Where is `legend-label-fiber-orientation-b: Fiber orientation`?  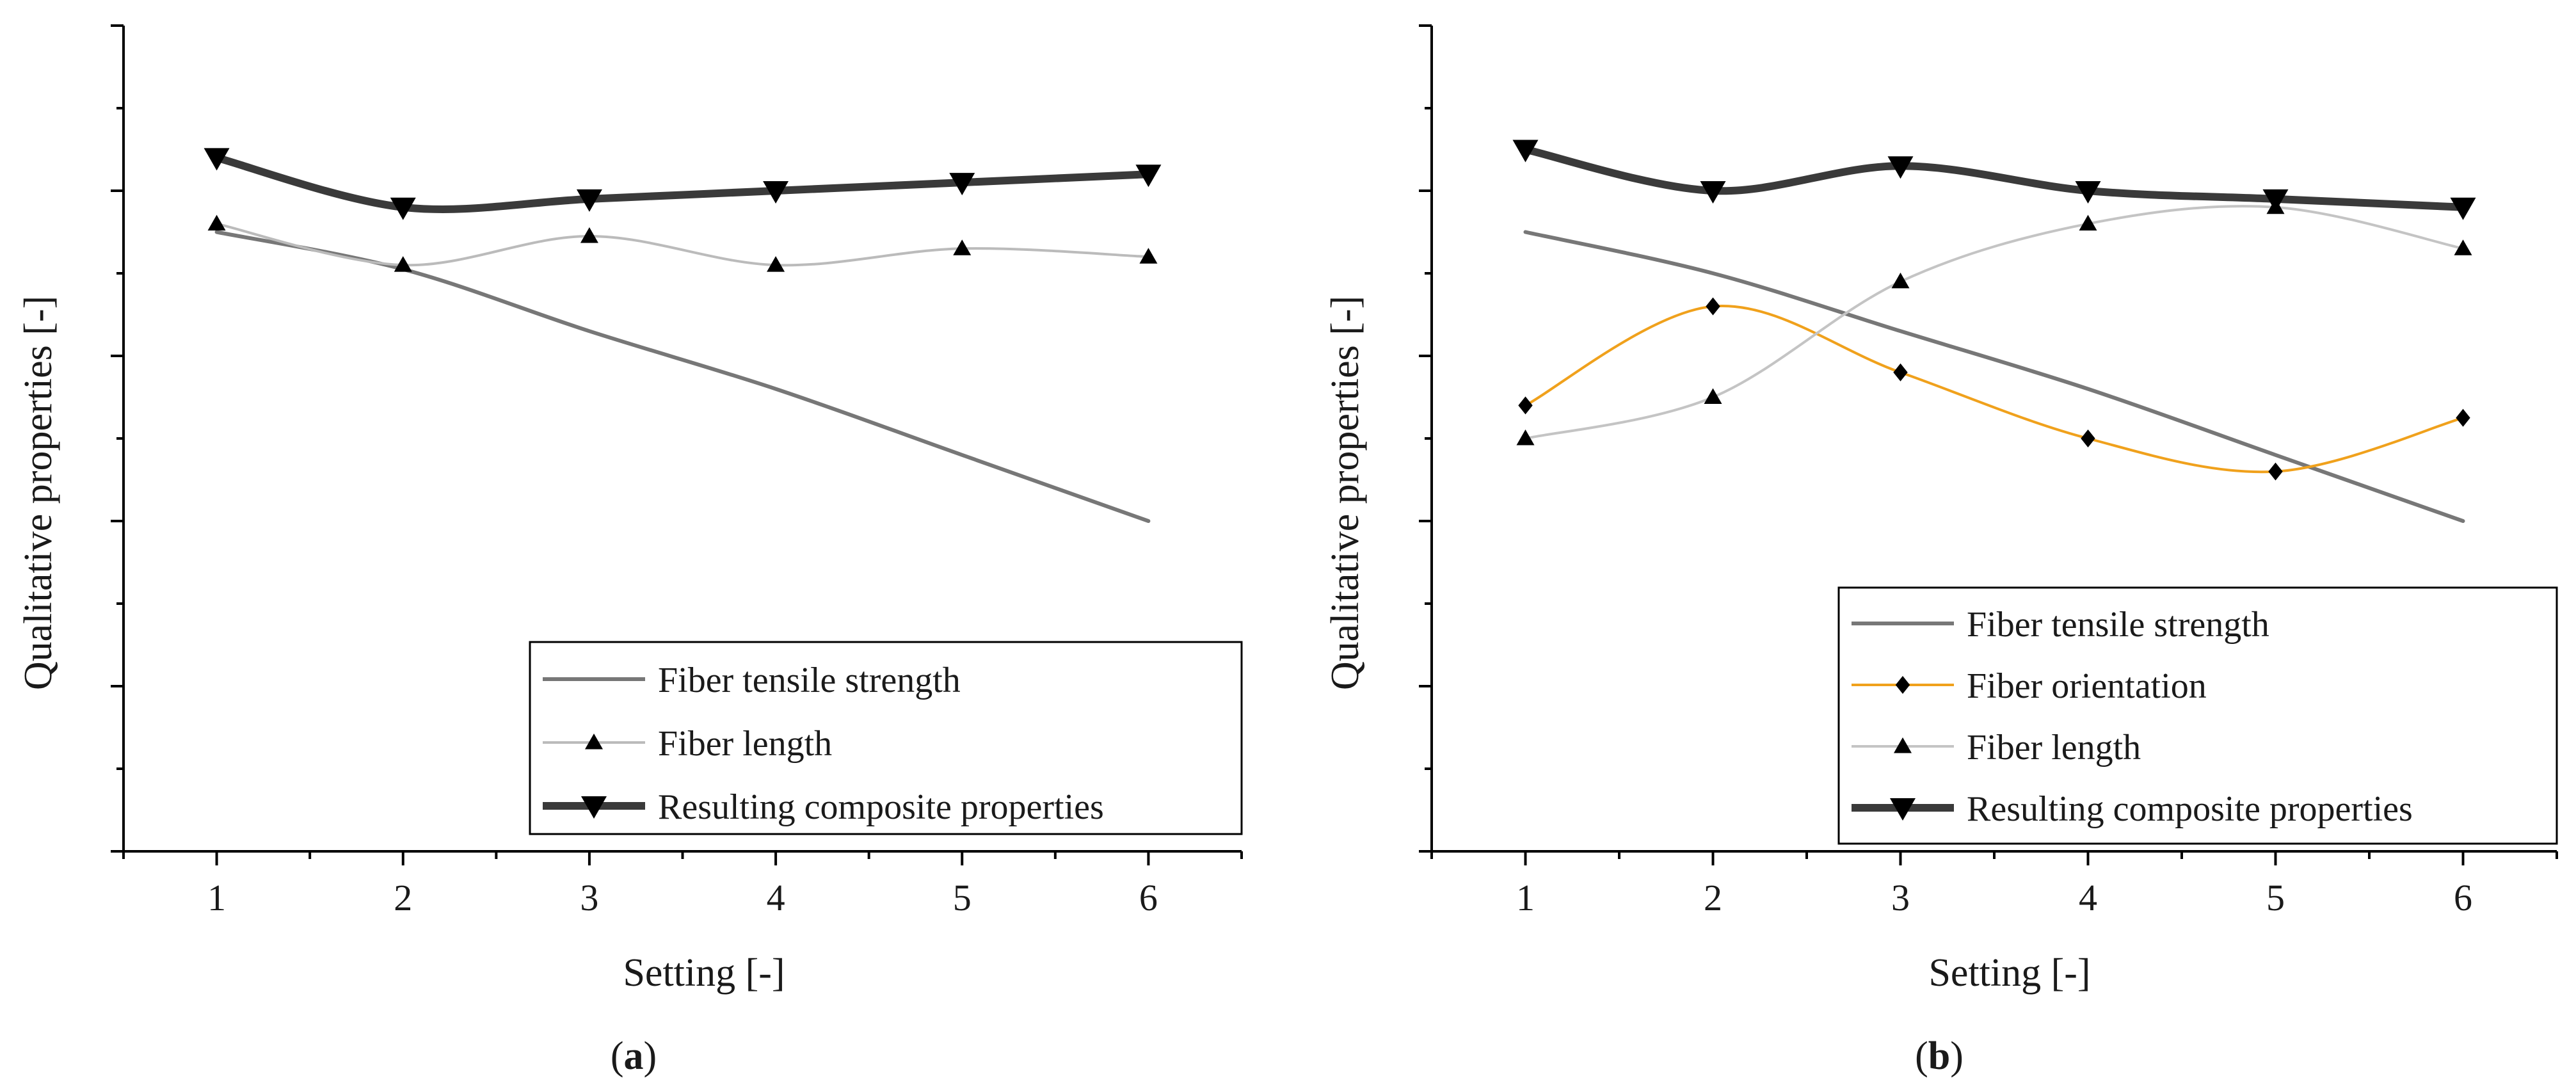 legend-label-fiber-orientation-b: Fiber orientation is located at coordinates (2087, 686).